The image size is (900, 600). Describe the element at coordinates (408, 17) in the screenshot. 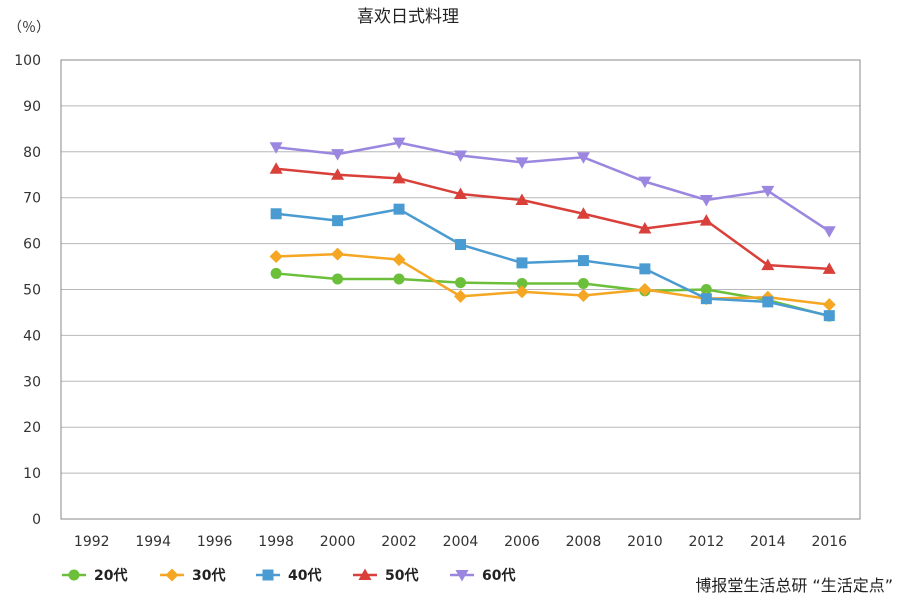

I see `chart-title: 喜欢日式料理` at that location.